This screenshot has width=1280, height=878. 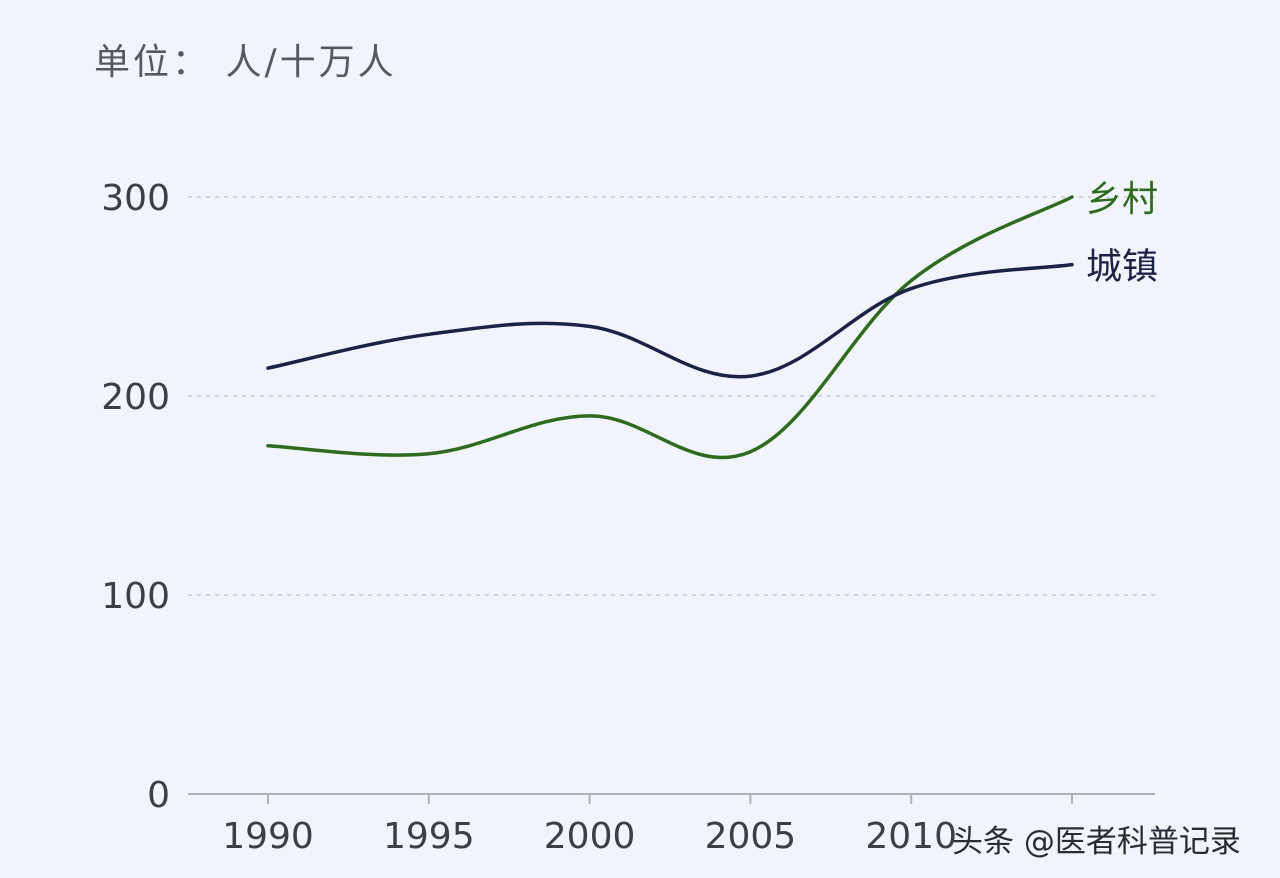 I want to click on x-axis: 1990 1995 2000 2005 2010, so click(x=671, y=825).